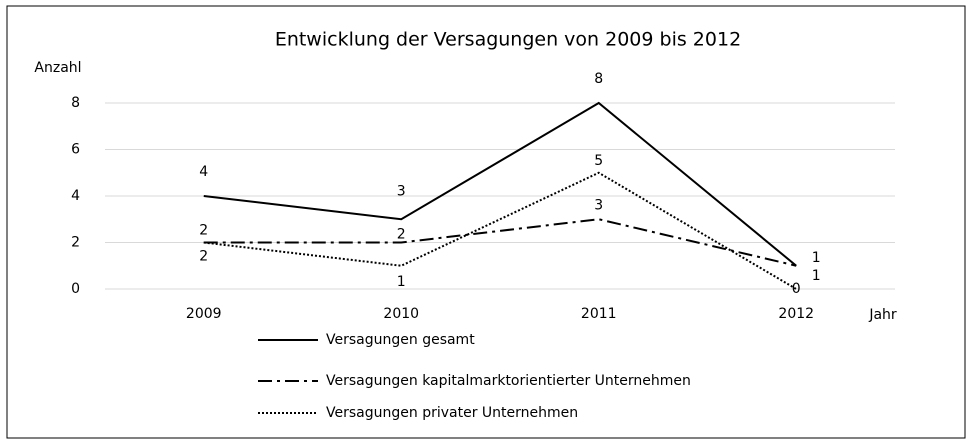  What do you see at coordinates (75, 150) in the screenshot?
I see `y-tick-label: 6` at bounding box center [75, 150].